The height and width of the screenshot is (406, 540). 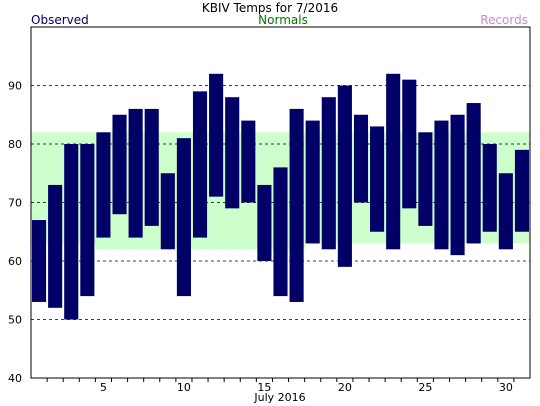 I want to click on x-tick-label-15: 15, so click(x=264, y=387).